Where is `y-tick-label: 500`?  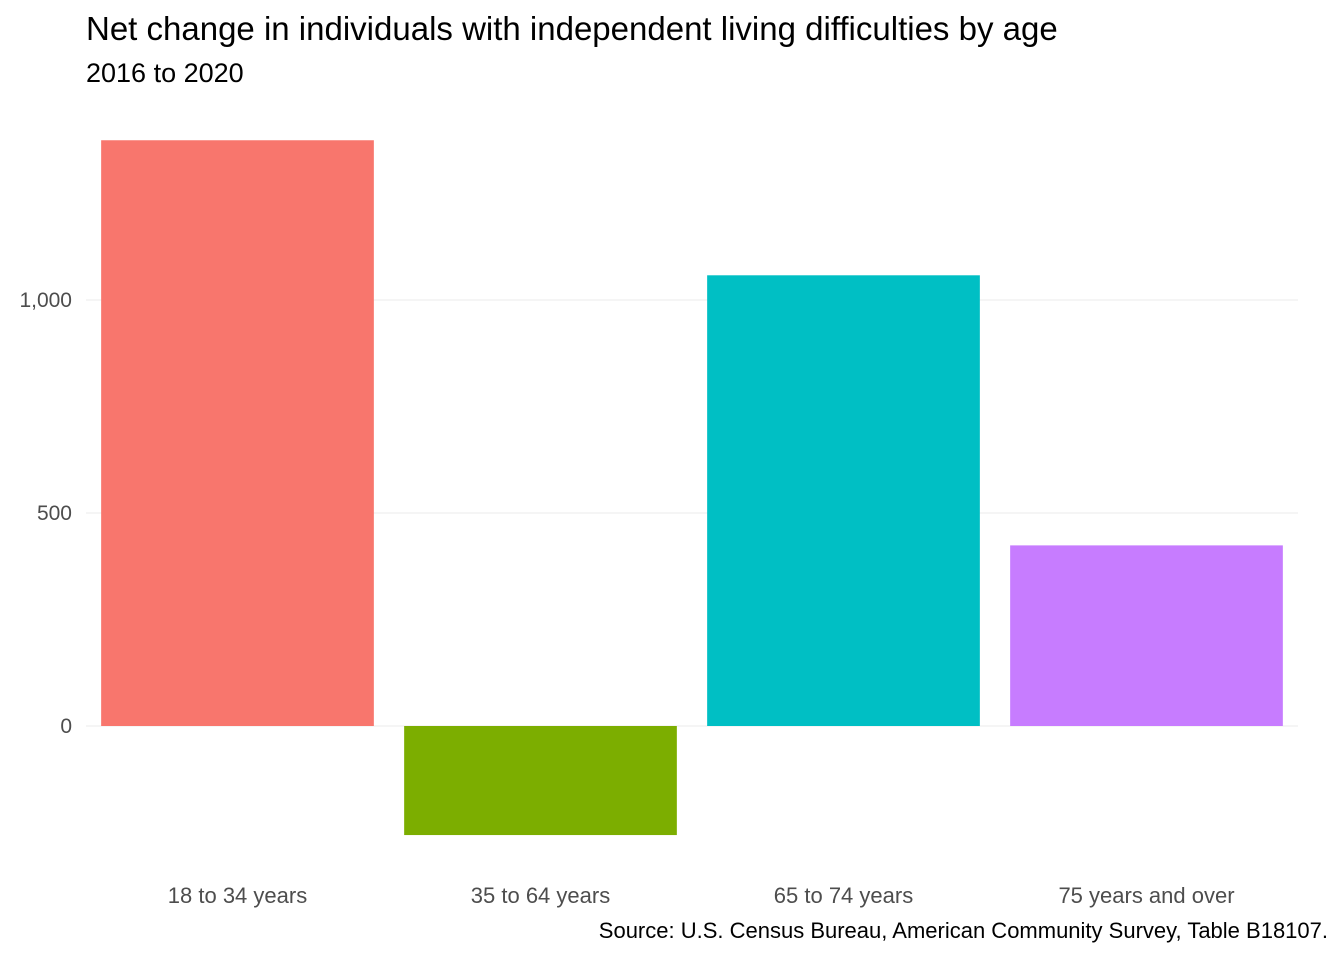 y-tick-label: 500 is located at coordinates (54, 513).